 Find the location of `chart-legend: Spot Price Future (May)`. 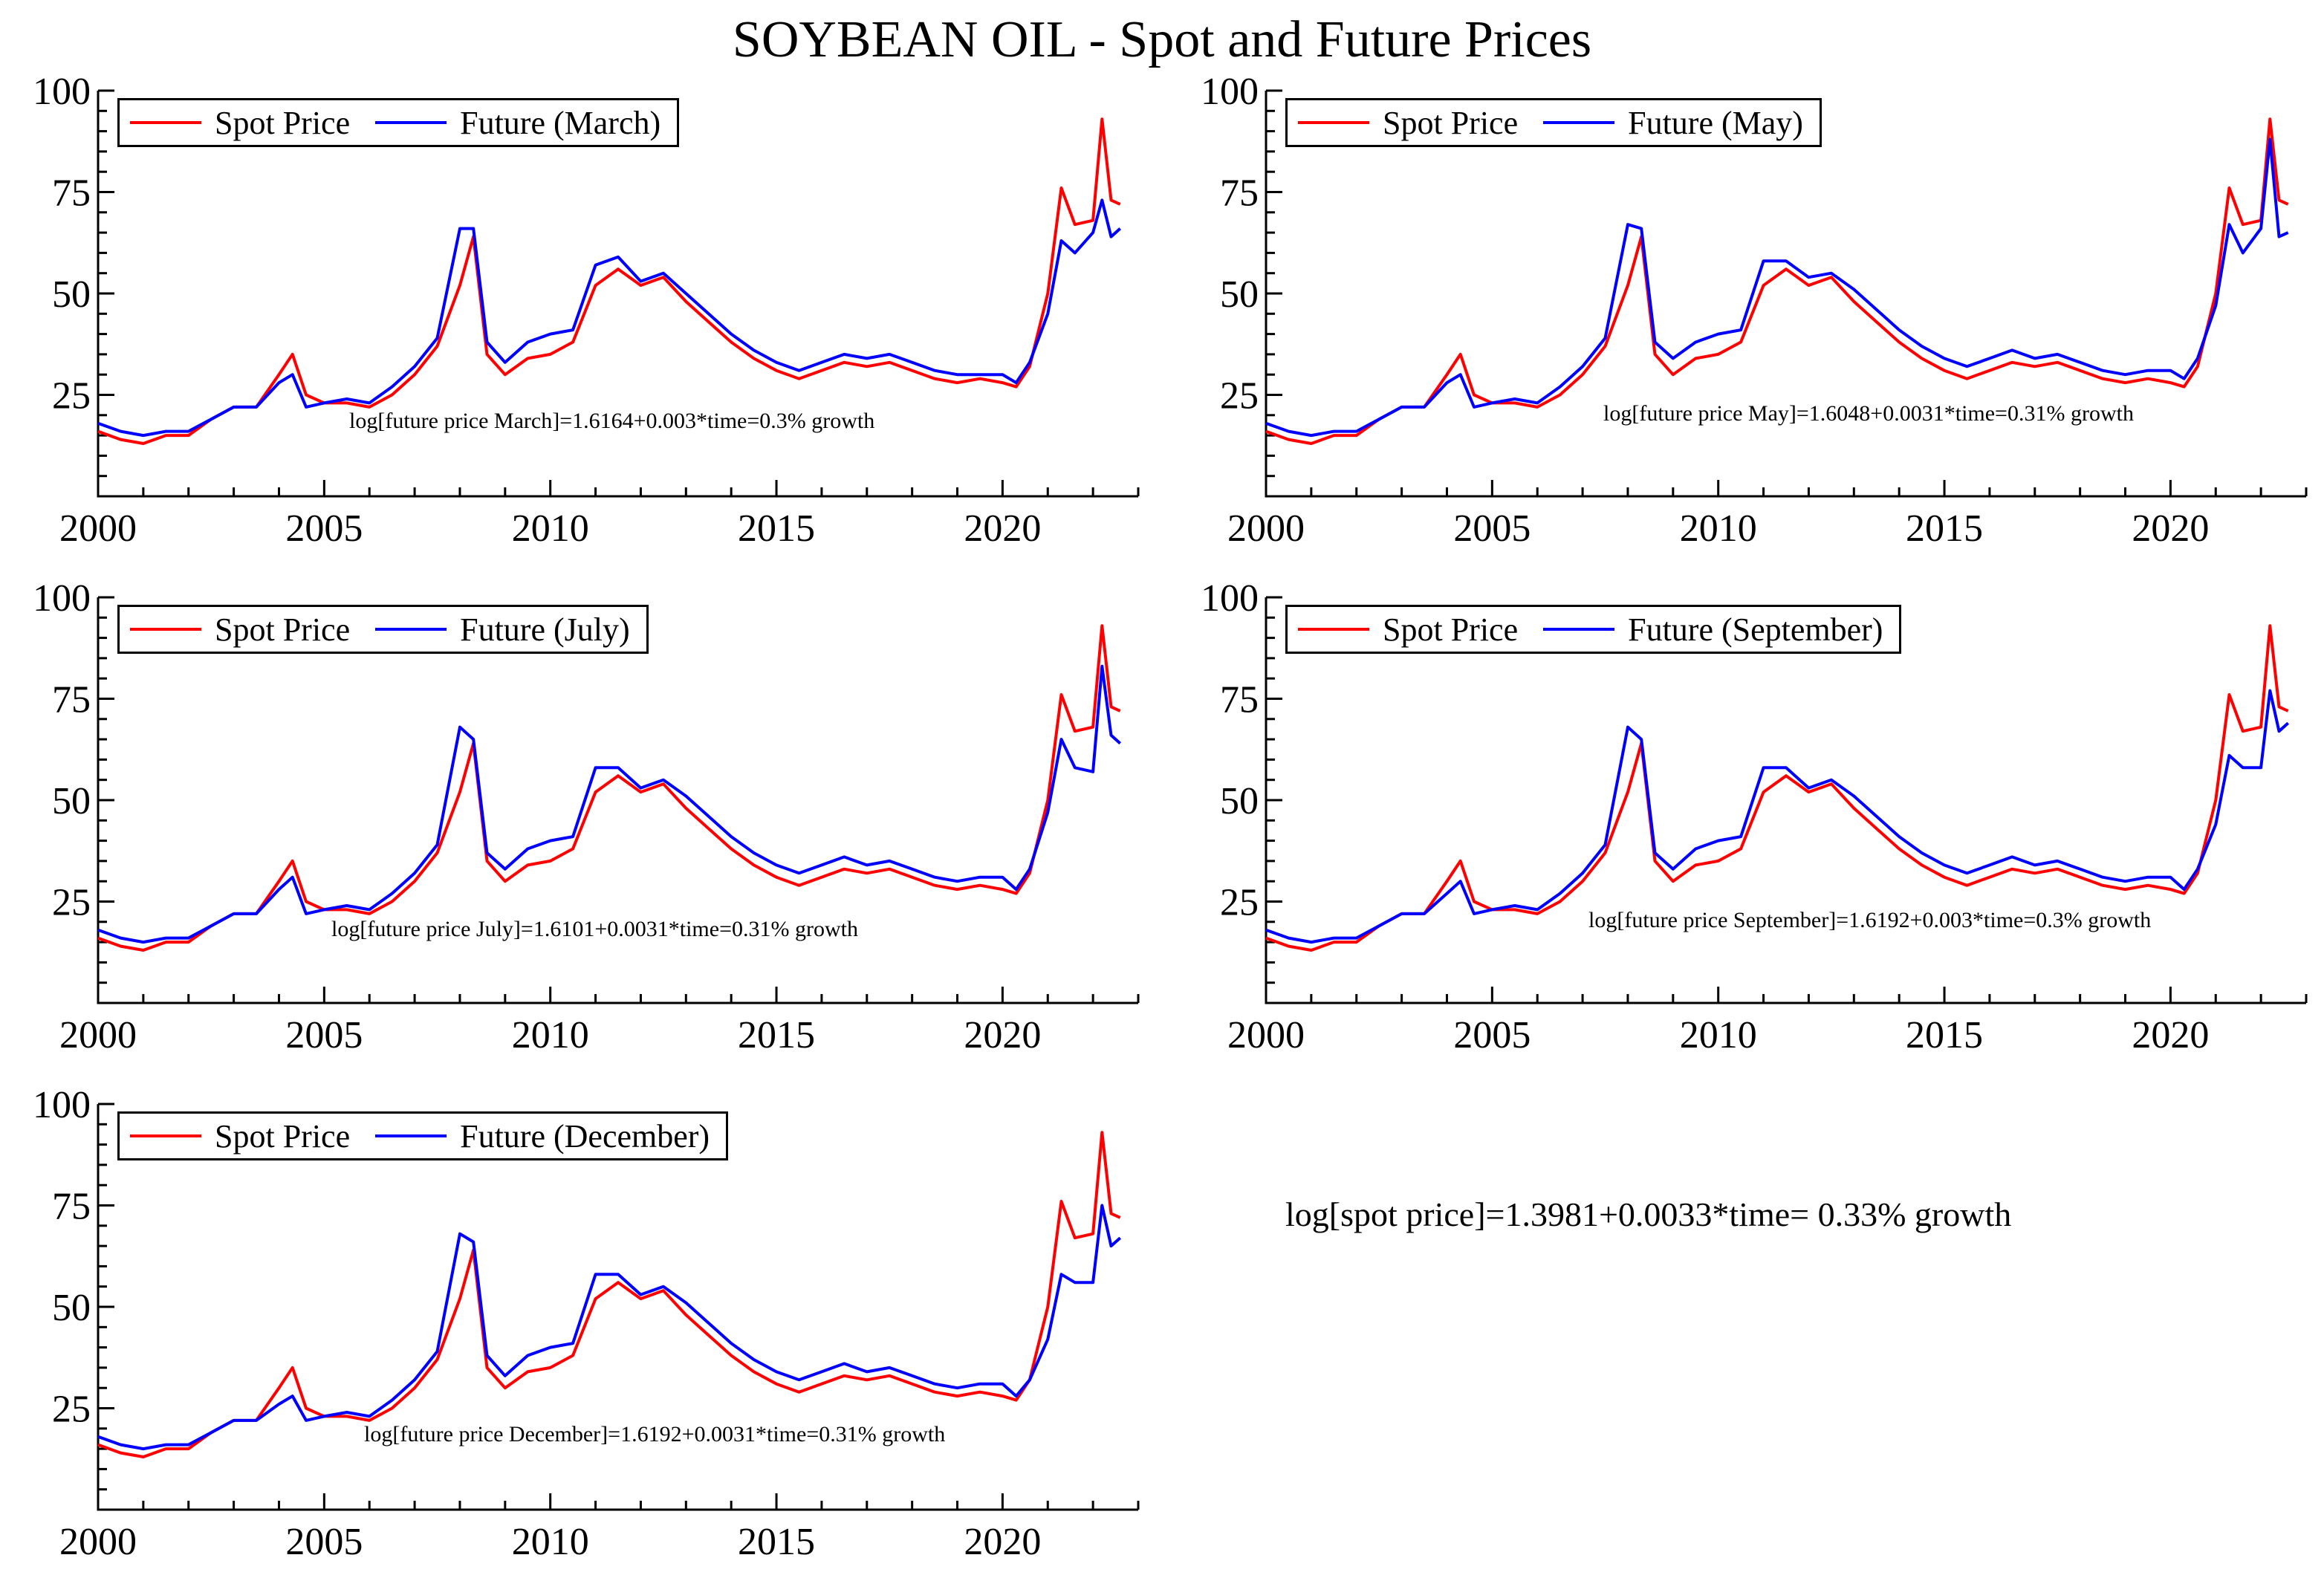

chart-legend: Spot Price Future (May) is located at coordinates (1553, 122).